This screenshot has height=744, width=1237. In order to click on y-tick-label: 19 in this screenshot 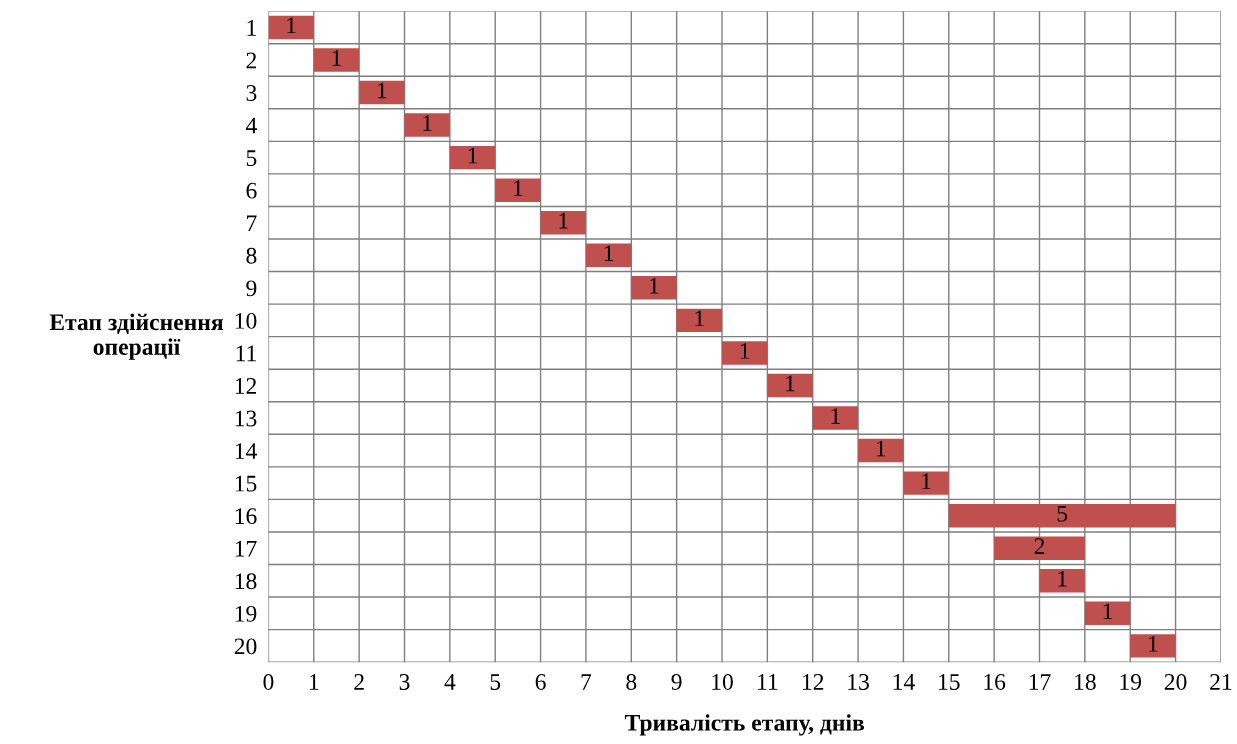, I will do `click(246, 613)`.